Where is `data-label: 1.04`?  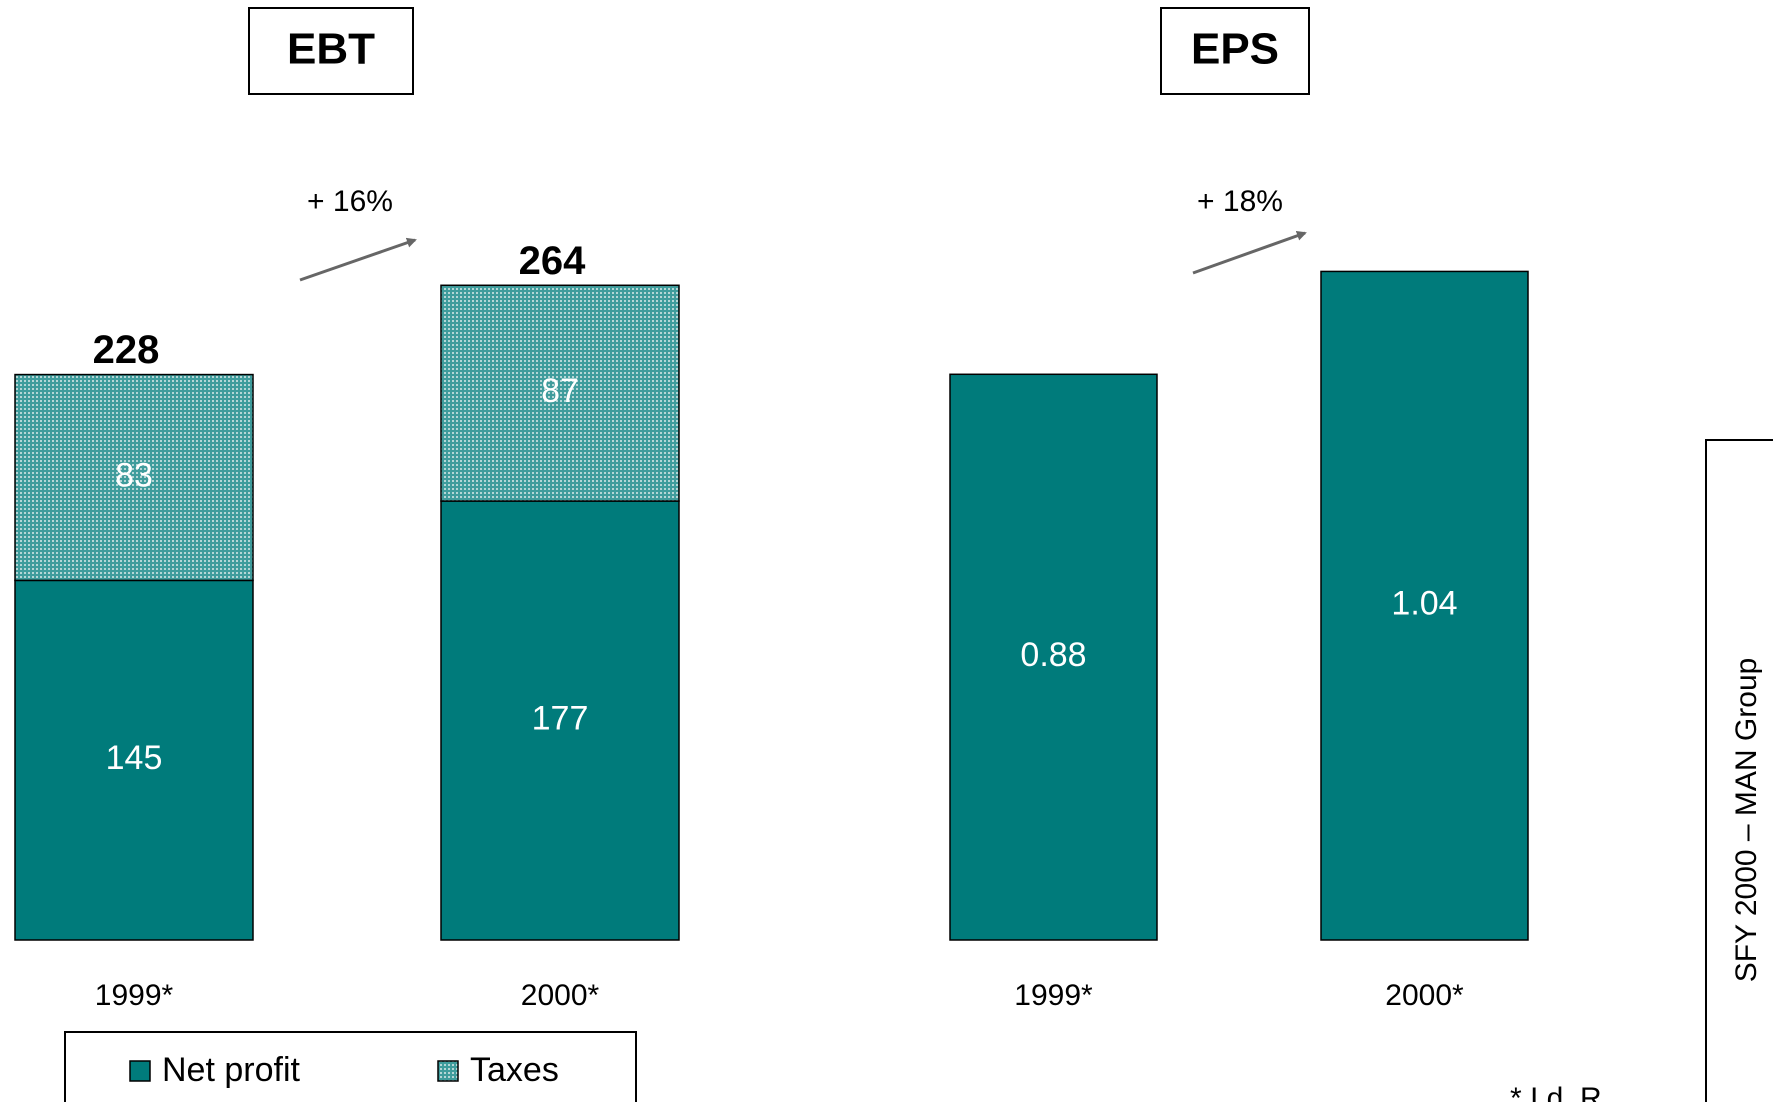 data-label: 1.04 is located at coordinates (1424, 604).